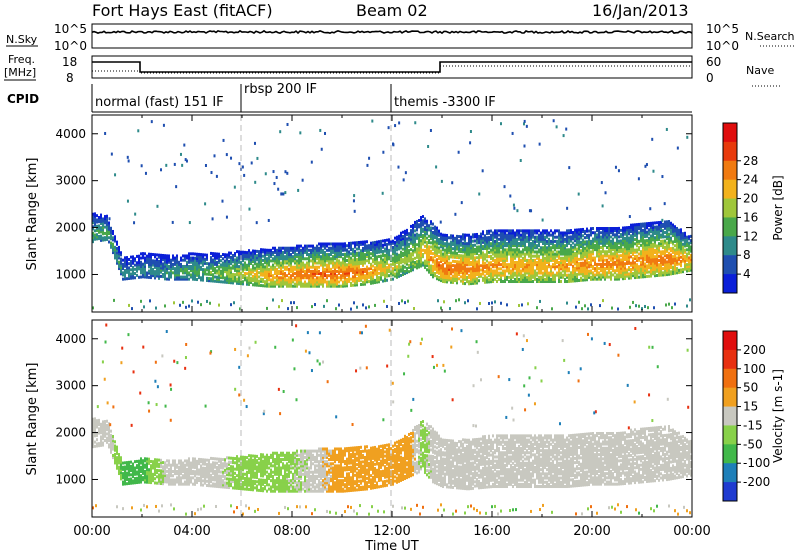 The height and width of the screenshot is (554, 800). I want to click on nave-tick-high: 60, so click(713, 62).